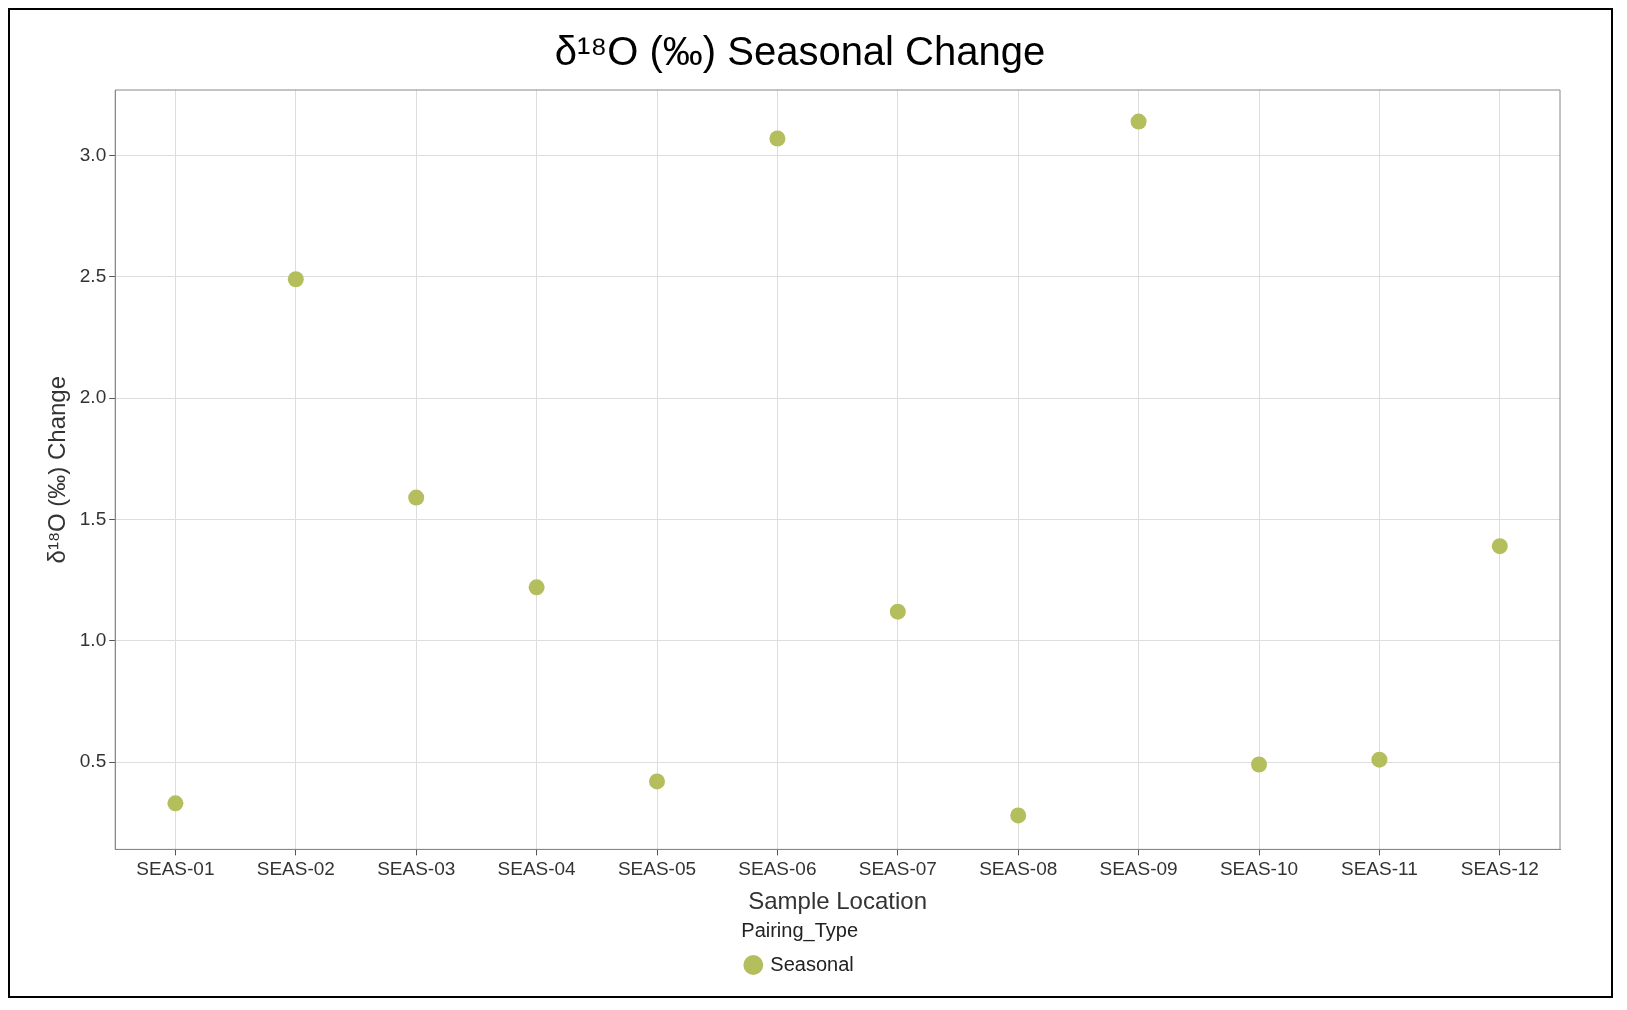 The height and width of the screenshot is (1010, 1627). I want to click on y-tick-label: 1.5, so click(93, 518).